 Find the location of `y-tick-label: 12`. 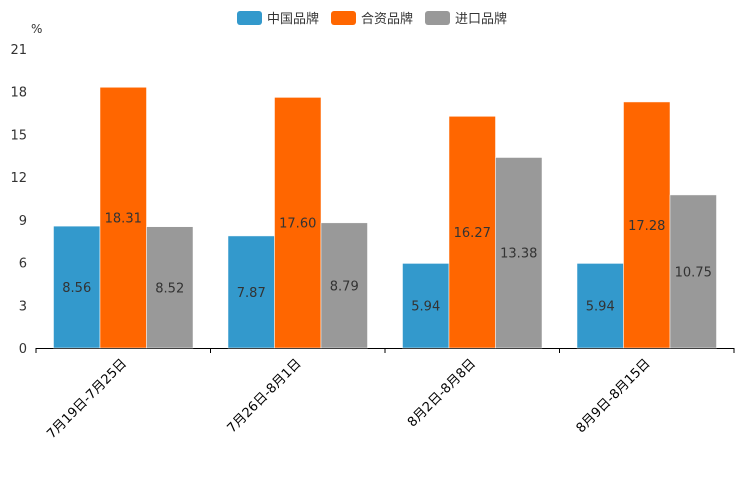

y-tick-label: 12 is located at coordinates (18, 178).